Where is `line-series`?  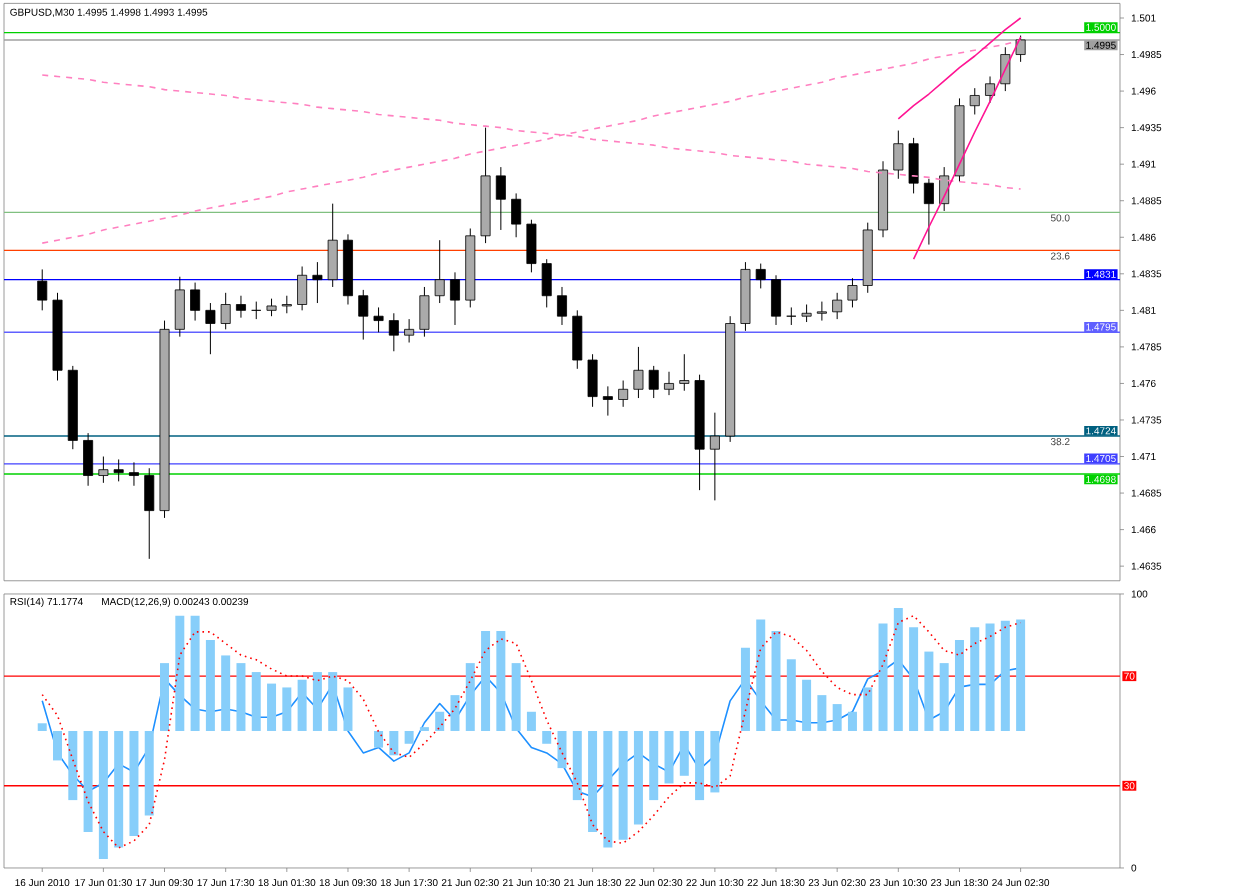
line-series is located at coordinates (959, 68).